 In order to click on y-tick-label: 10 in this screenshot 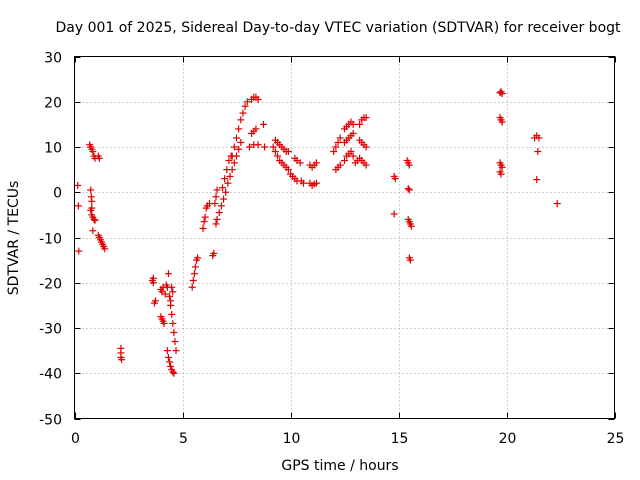, I will do `click(53, 149)`.